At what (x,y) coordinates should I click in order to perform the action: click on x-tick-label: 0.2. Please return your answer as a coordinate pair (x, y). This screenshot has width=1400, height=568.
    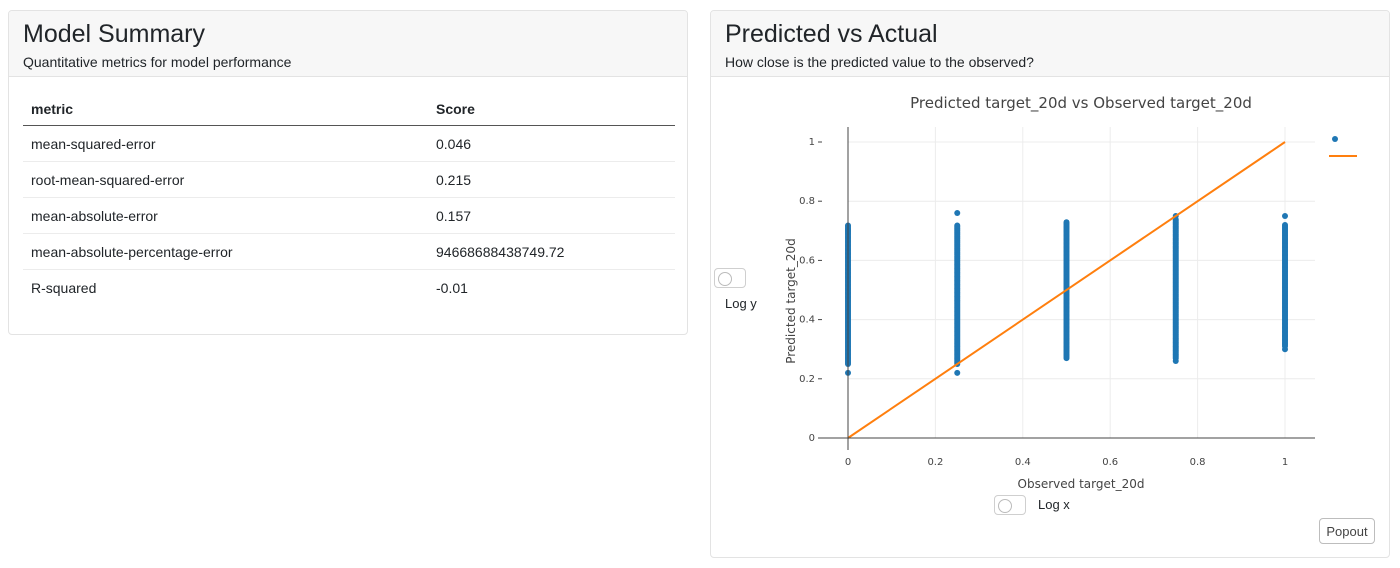
    Looking at the image, I should click on (935, 462).